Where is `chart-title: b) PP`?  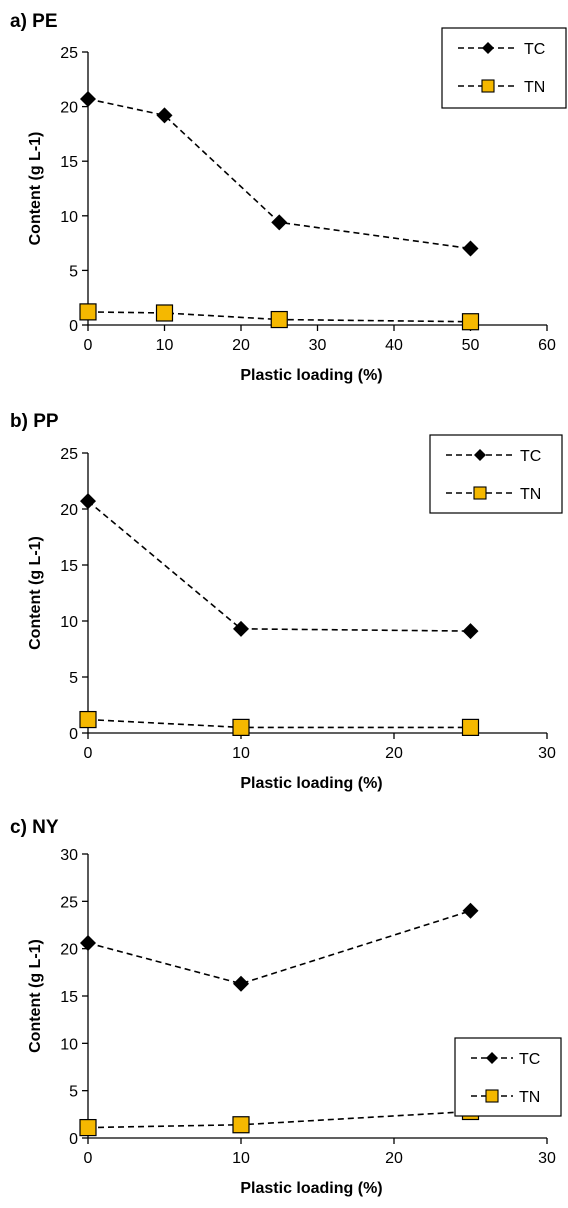 chart-title: b) PP is located at coordinates (34, 421).